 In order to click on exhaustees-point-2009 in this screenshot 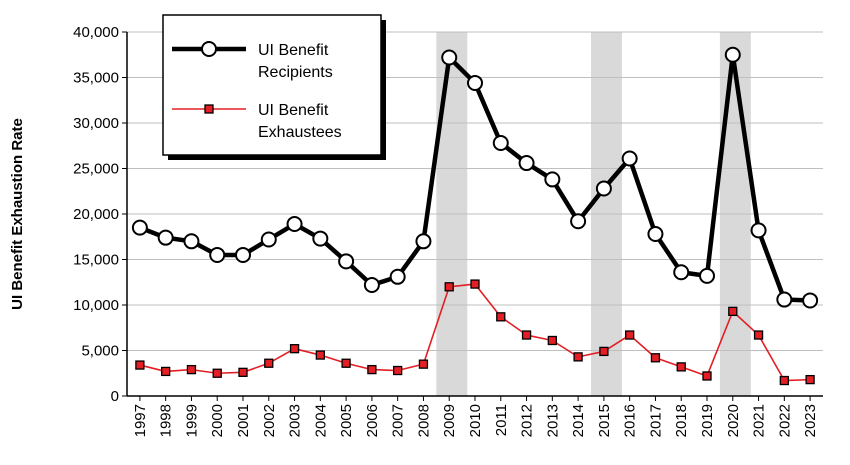, I will do `click(449, 287)`.